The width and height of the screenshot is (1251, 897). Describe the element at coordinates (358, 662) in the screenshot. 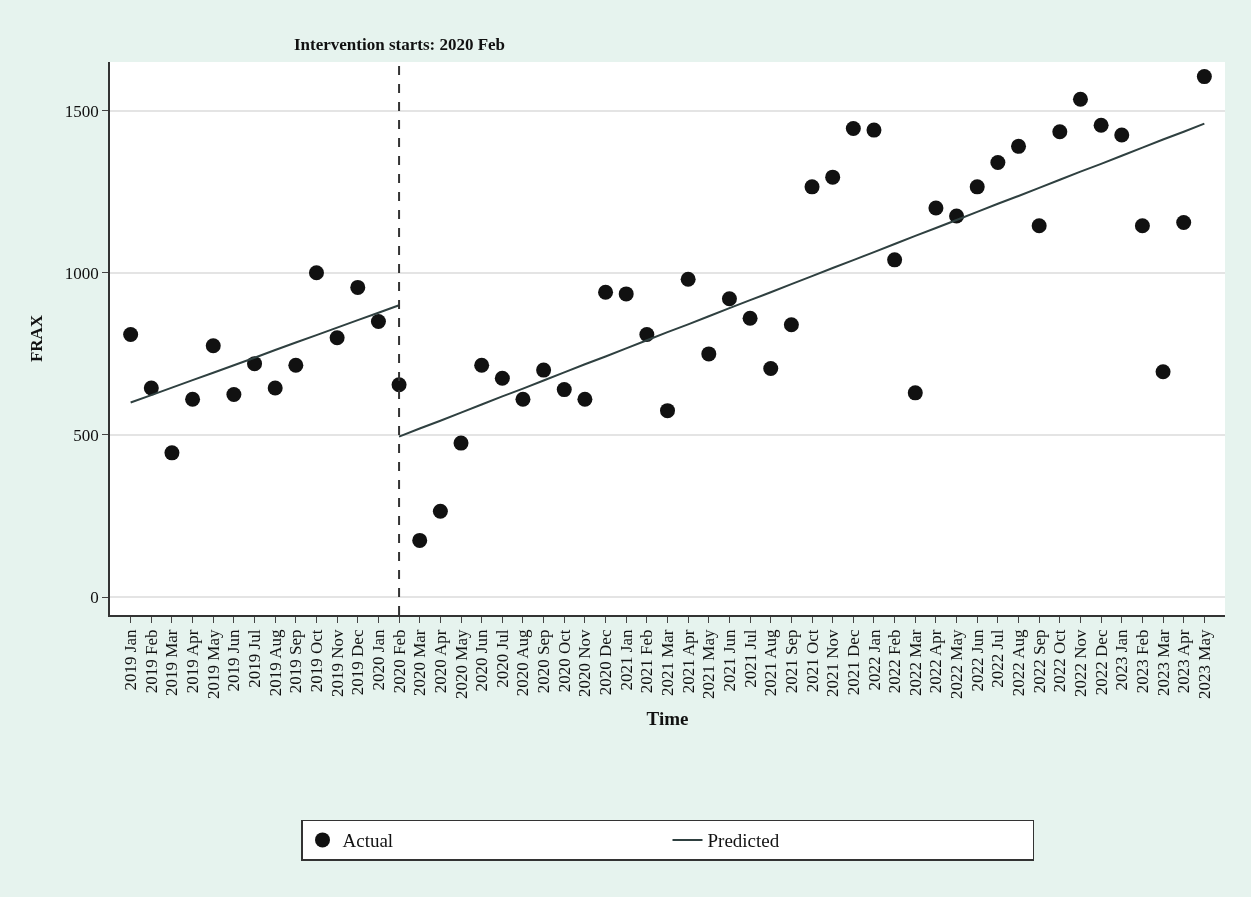

I see `x-tick-label: 2019 Dec` at that location.